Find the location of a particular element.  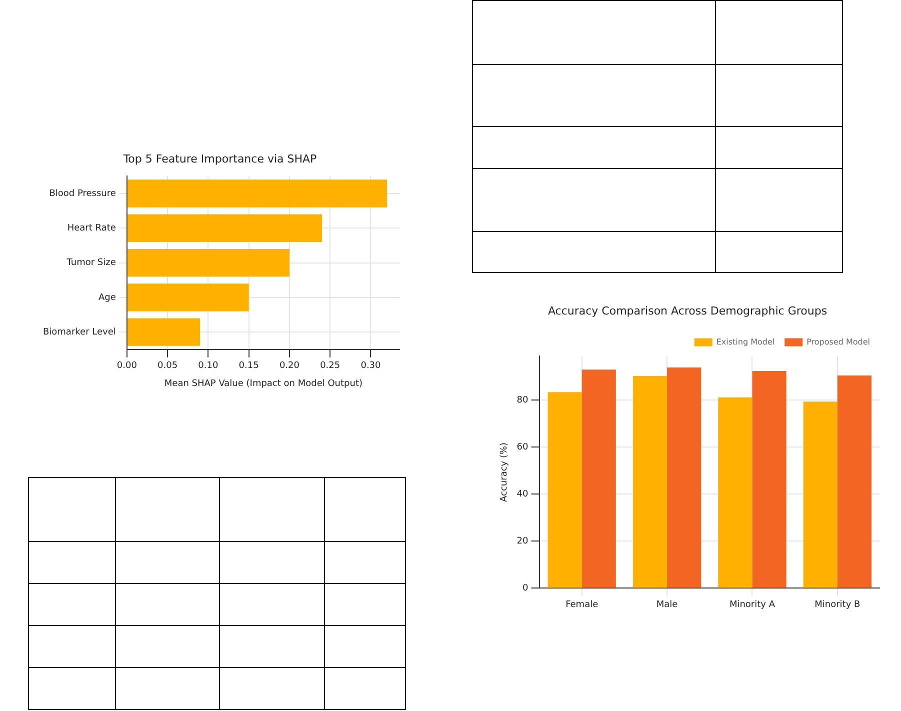

y-tick-label: 0 is located at coordinates (525, 589).